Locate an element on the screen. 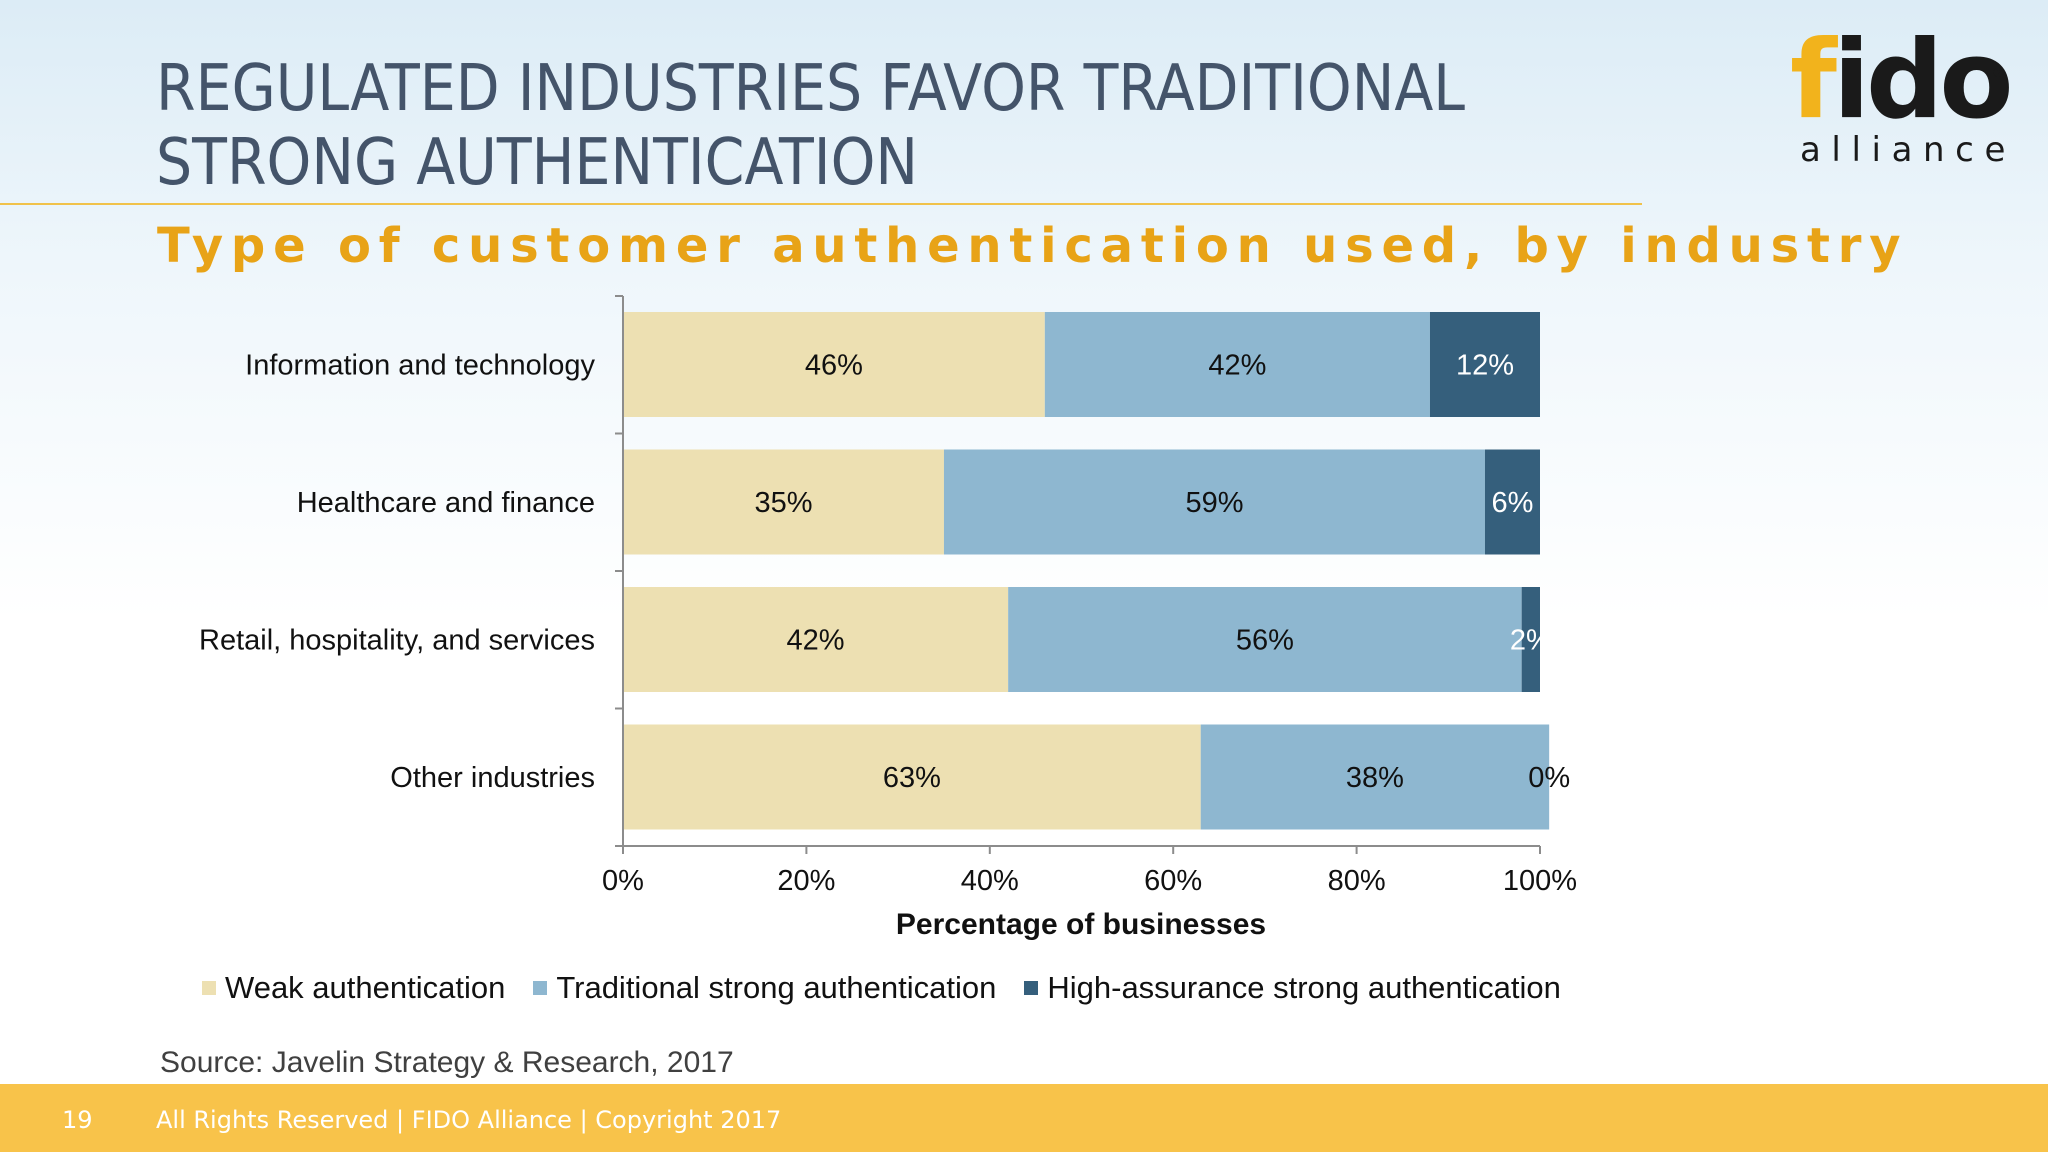 The height and width of the screenshot is (1152, 2048). data-label: 63% is located at coordinates (912, 778).